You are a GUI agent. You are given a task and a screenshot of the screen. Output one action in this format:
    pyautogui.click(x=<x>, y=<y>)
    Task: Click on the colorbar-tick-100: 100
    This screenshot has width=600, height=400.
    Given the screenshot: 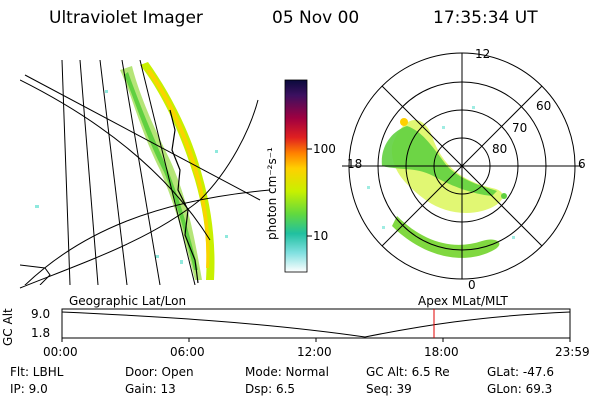 What is the action you would take?
    pyautogui.click(x=324, y=149)
    